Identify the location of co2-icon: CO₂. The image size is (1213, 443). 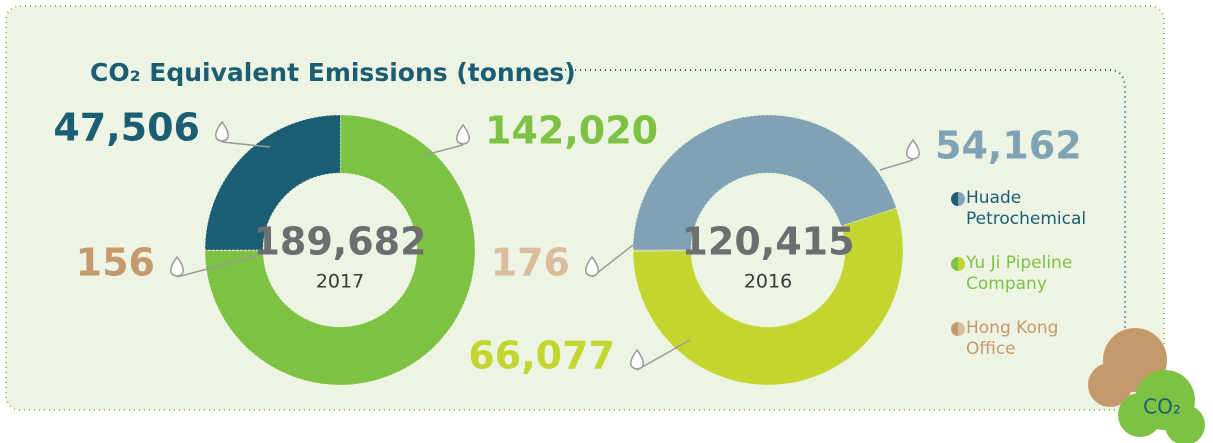
(1146, 385).